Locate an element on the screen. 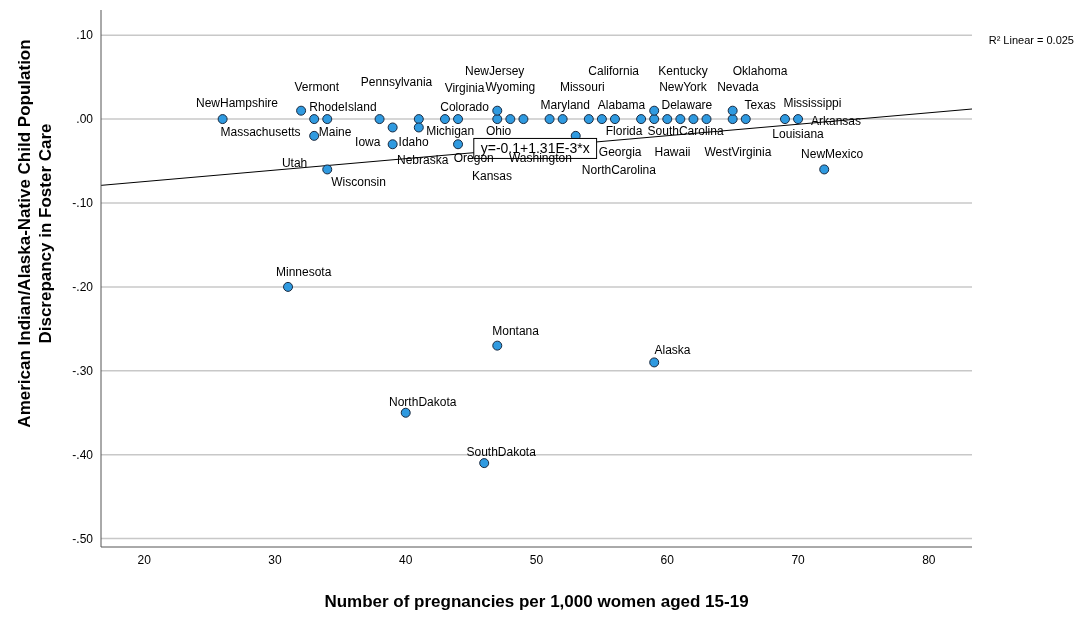 This screenshot has height=639, width=1086. annotation: NewHampshire is located at coordinates (237, 103).